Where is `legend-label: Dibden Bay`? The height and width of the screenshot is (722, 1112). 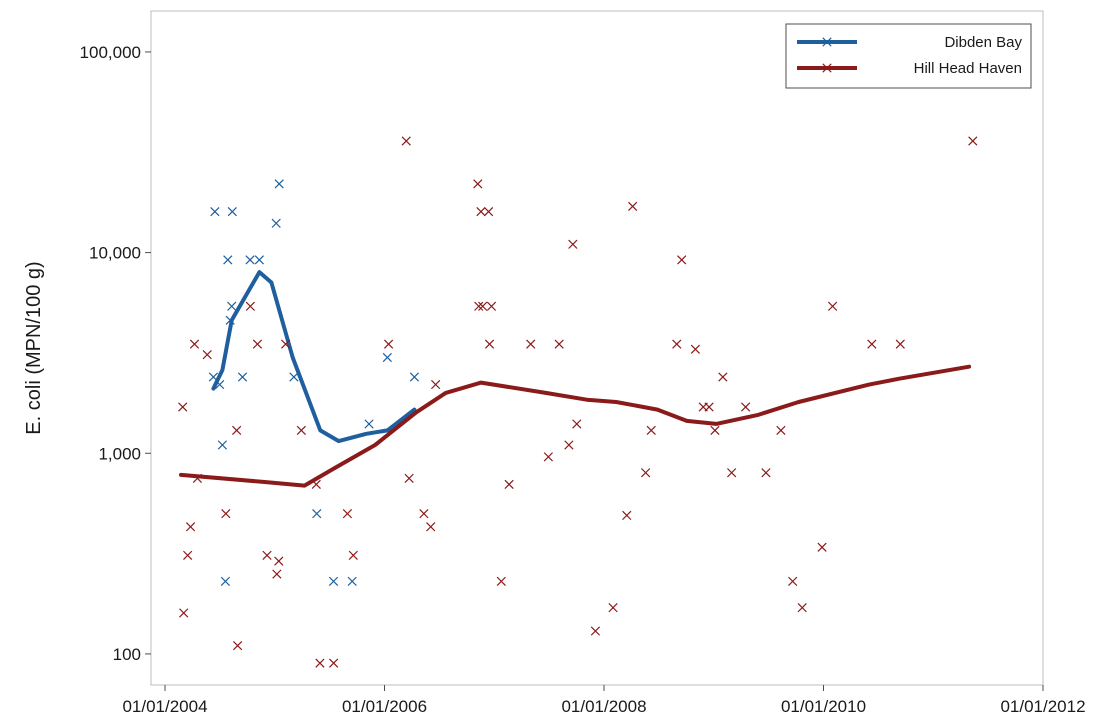
legend-label: Dibden Bay is located at coordinates (983, 42).